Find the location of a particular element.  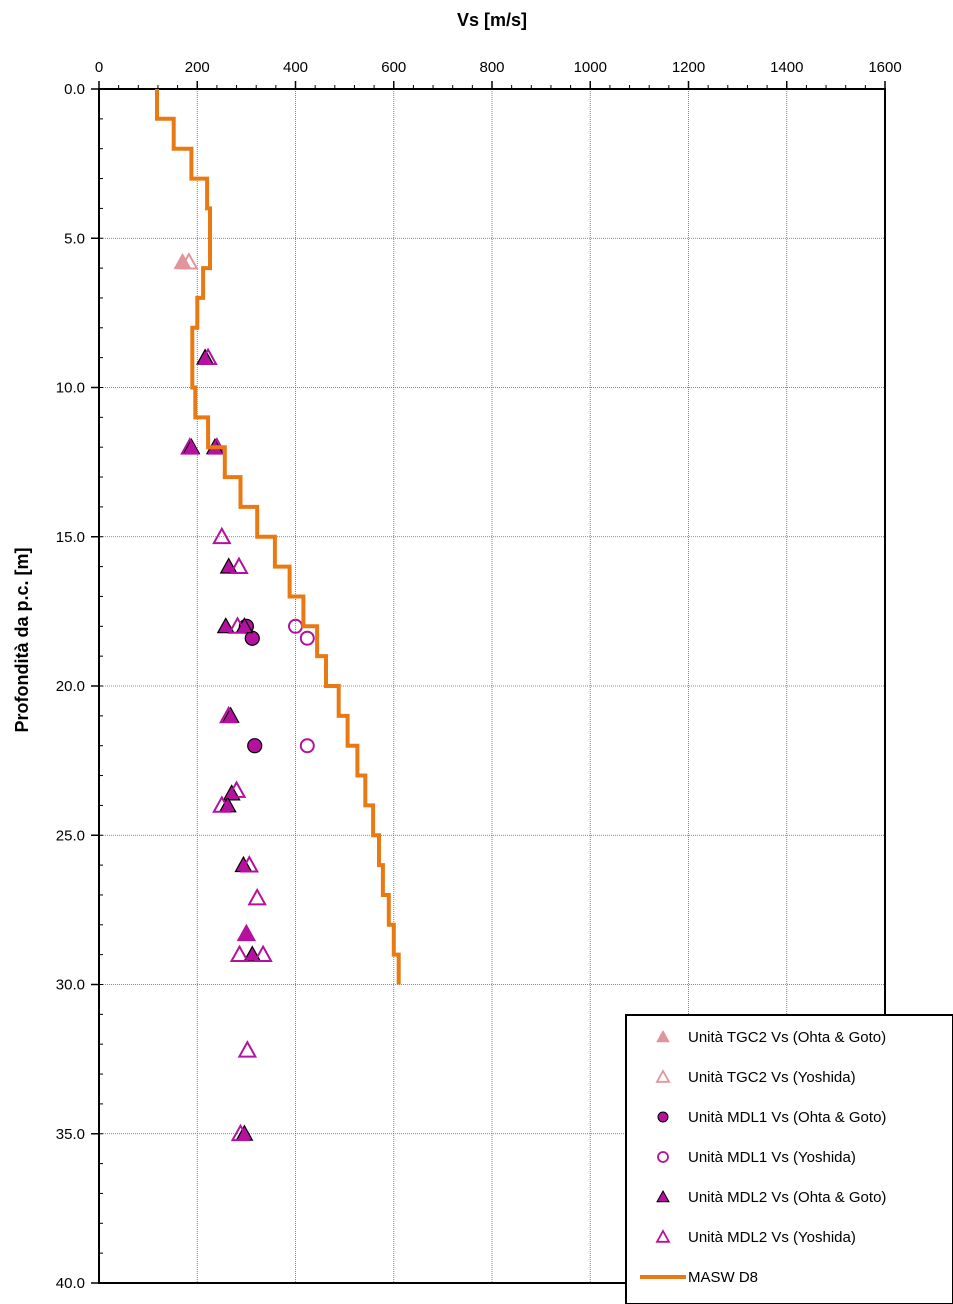

legend-entry: Unità MDL2 Vs (Ohta & Goto) is located at coordinates (771, 1197).